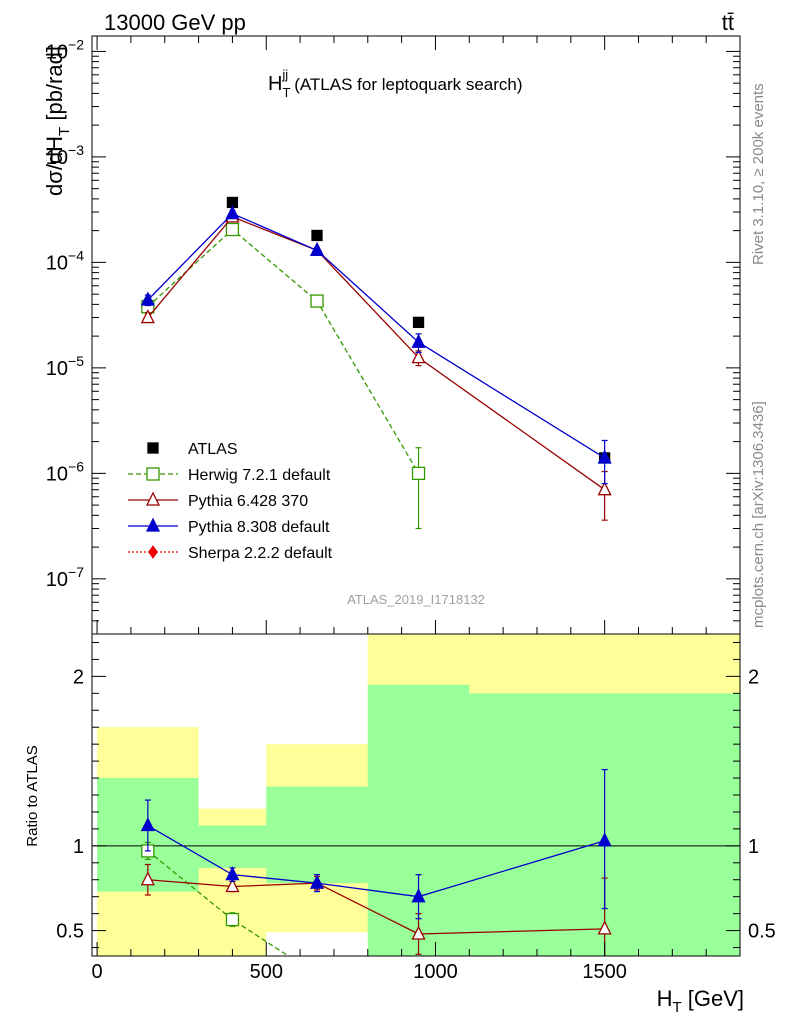 The height and width of the screenshot is (1024, 786). What do you see at coordinates (259, 475) in the screenshot?
I see `legend-label: Herwig 7.2.1 default` at bounding box center [259, 475].